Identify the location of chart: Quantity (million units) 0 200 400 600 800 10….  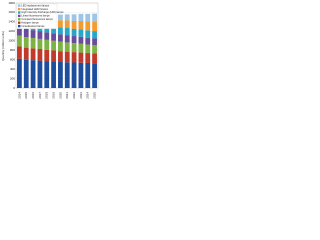
(50, 50).